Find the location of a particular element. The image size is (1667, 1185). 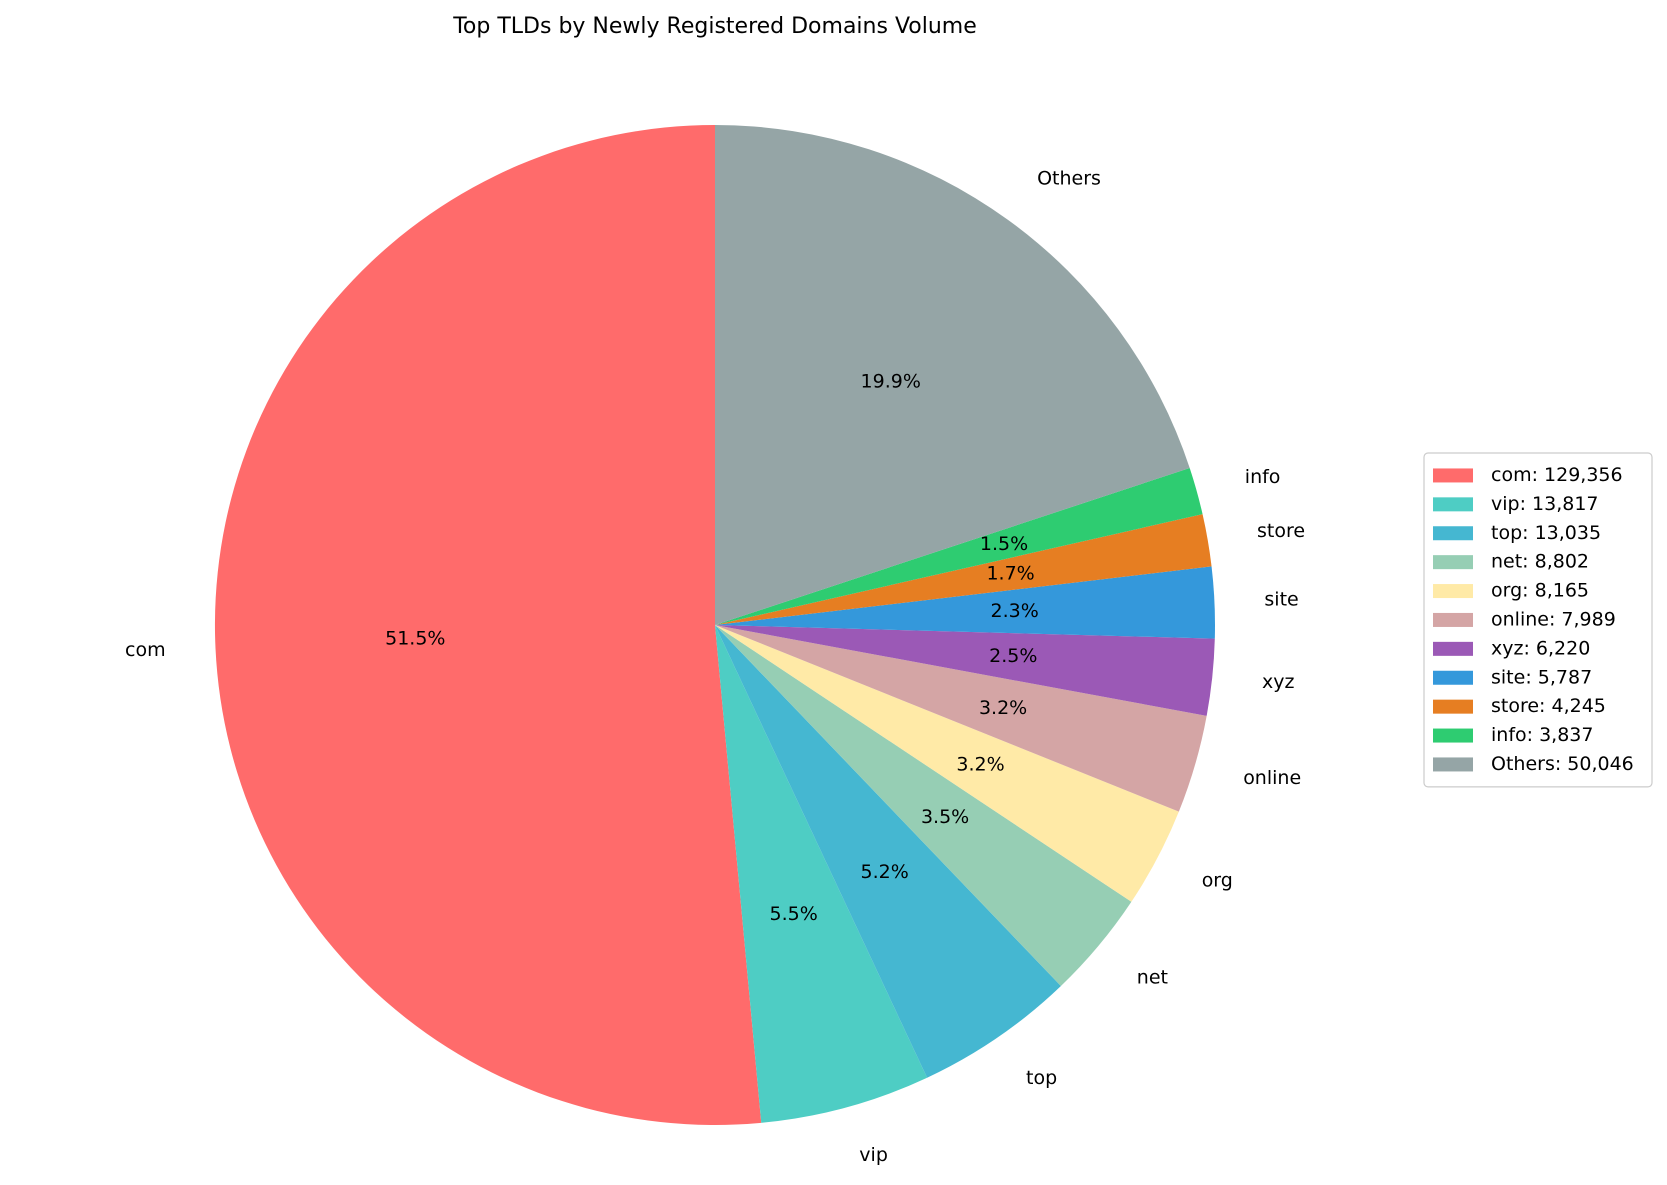

category-label-vip: vip is located at coordinates (873, 1155).